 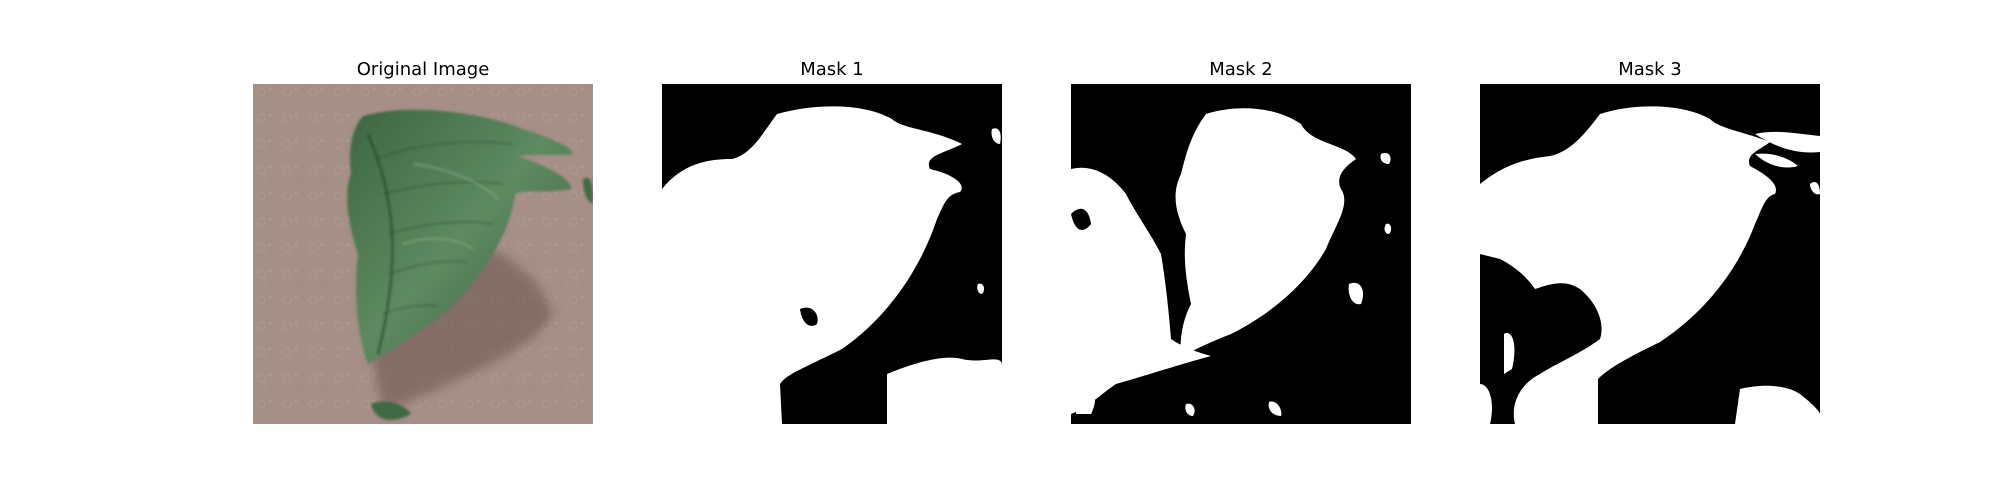 I want to click on leaf, so click(x=470, y=264).